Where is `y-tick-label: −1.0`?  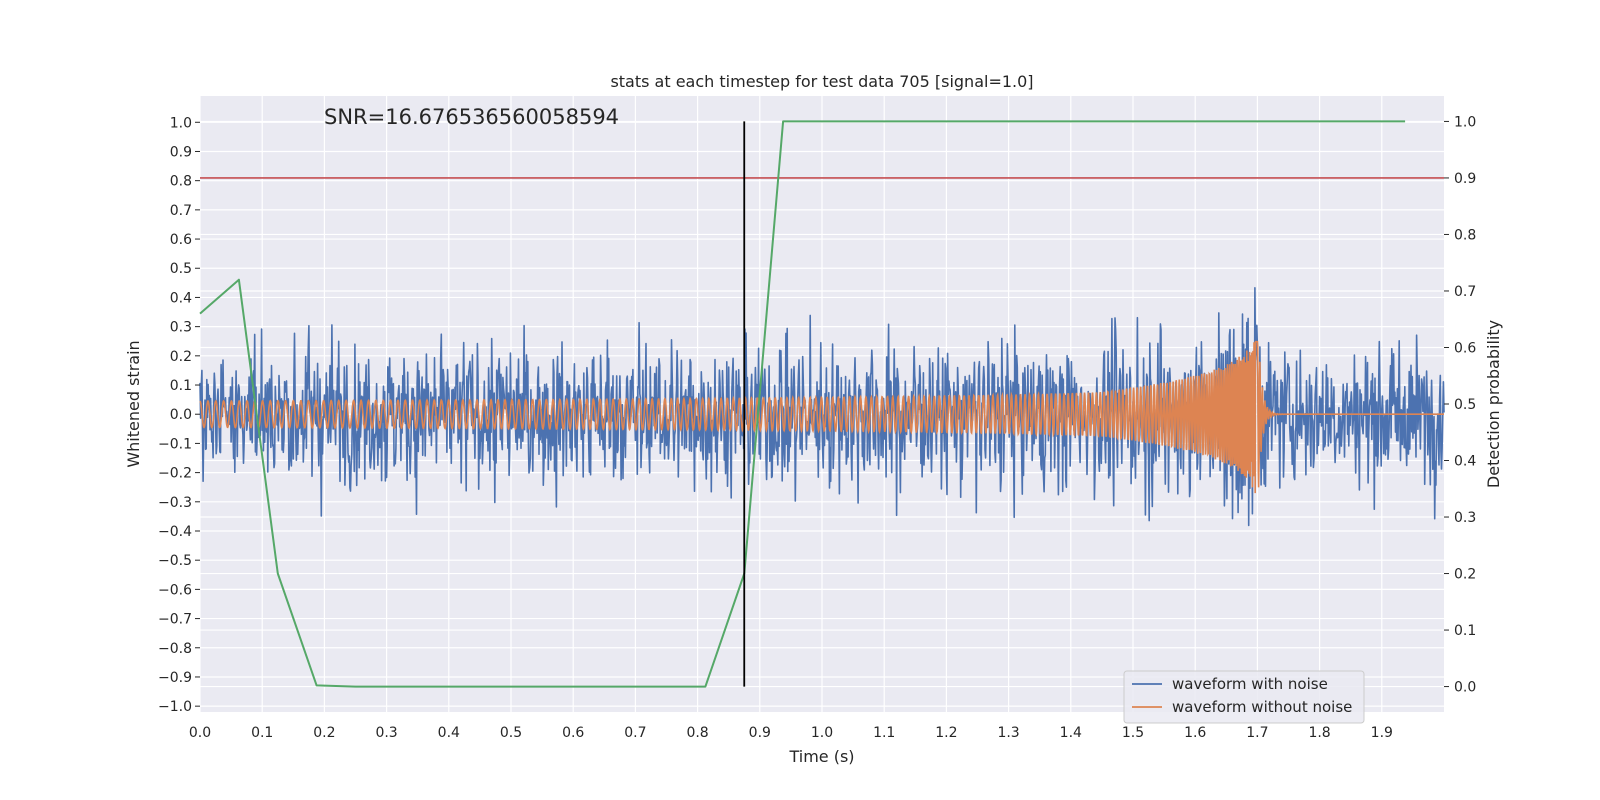 y-tick-label: −1.0 is located at coordinates (175, 707).